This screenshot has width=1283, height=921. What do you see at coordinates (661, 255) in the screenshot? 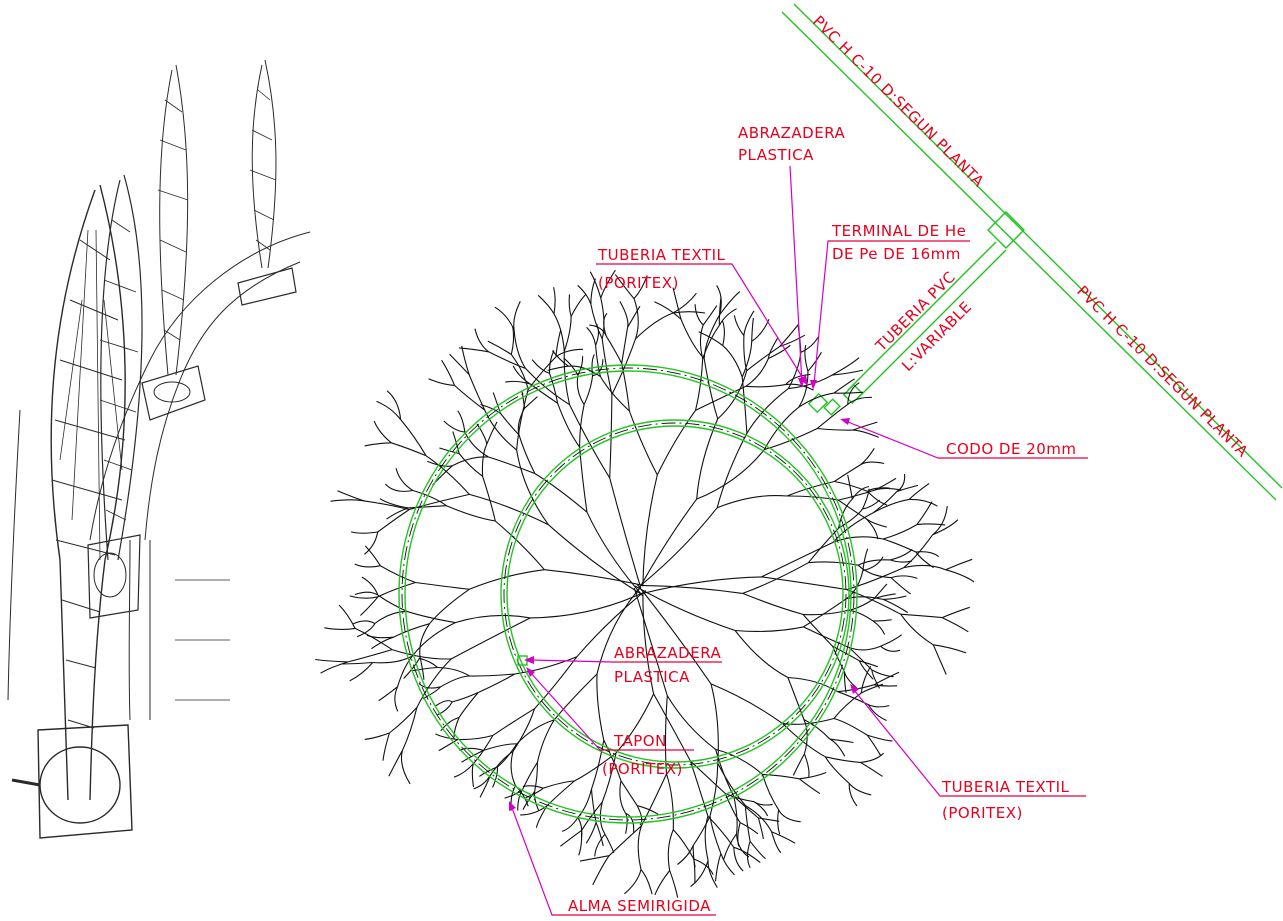
I see `tuberia-textil-top-label-1: TUBERIA TEXTIL` at bounding box center [661, 255].